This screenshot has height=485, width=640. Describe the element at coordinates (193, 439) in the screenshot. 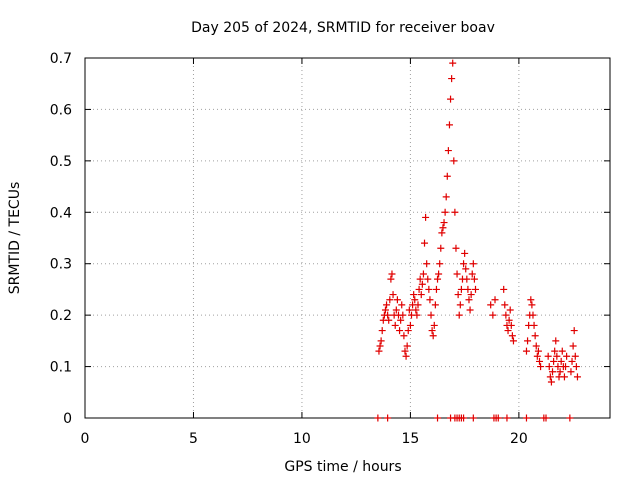

I see `x-tick-label: 5` at that location.